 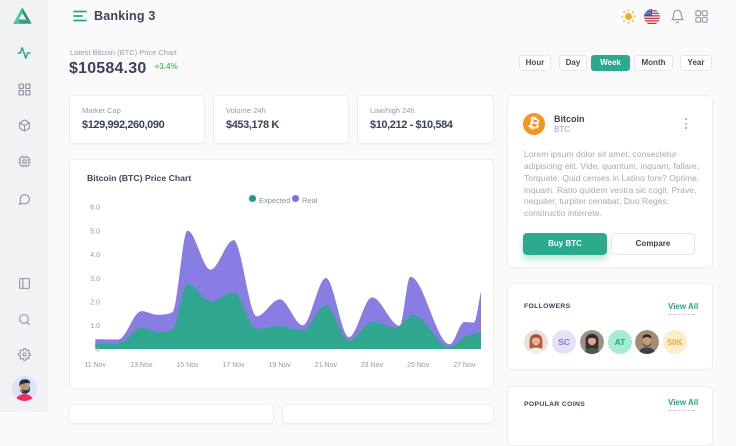 What do you see at coordinates (372, 365) in the screenshot?
I see `svg-text: 23 Nov` at bounding box center [372, 365].